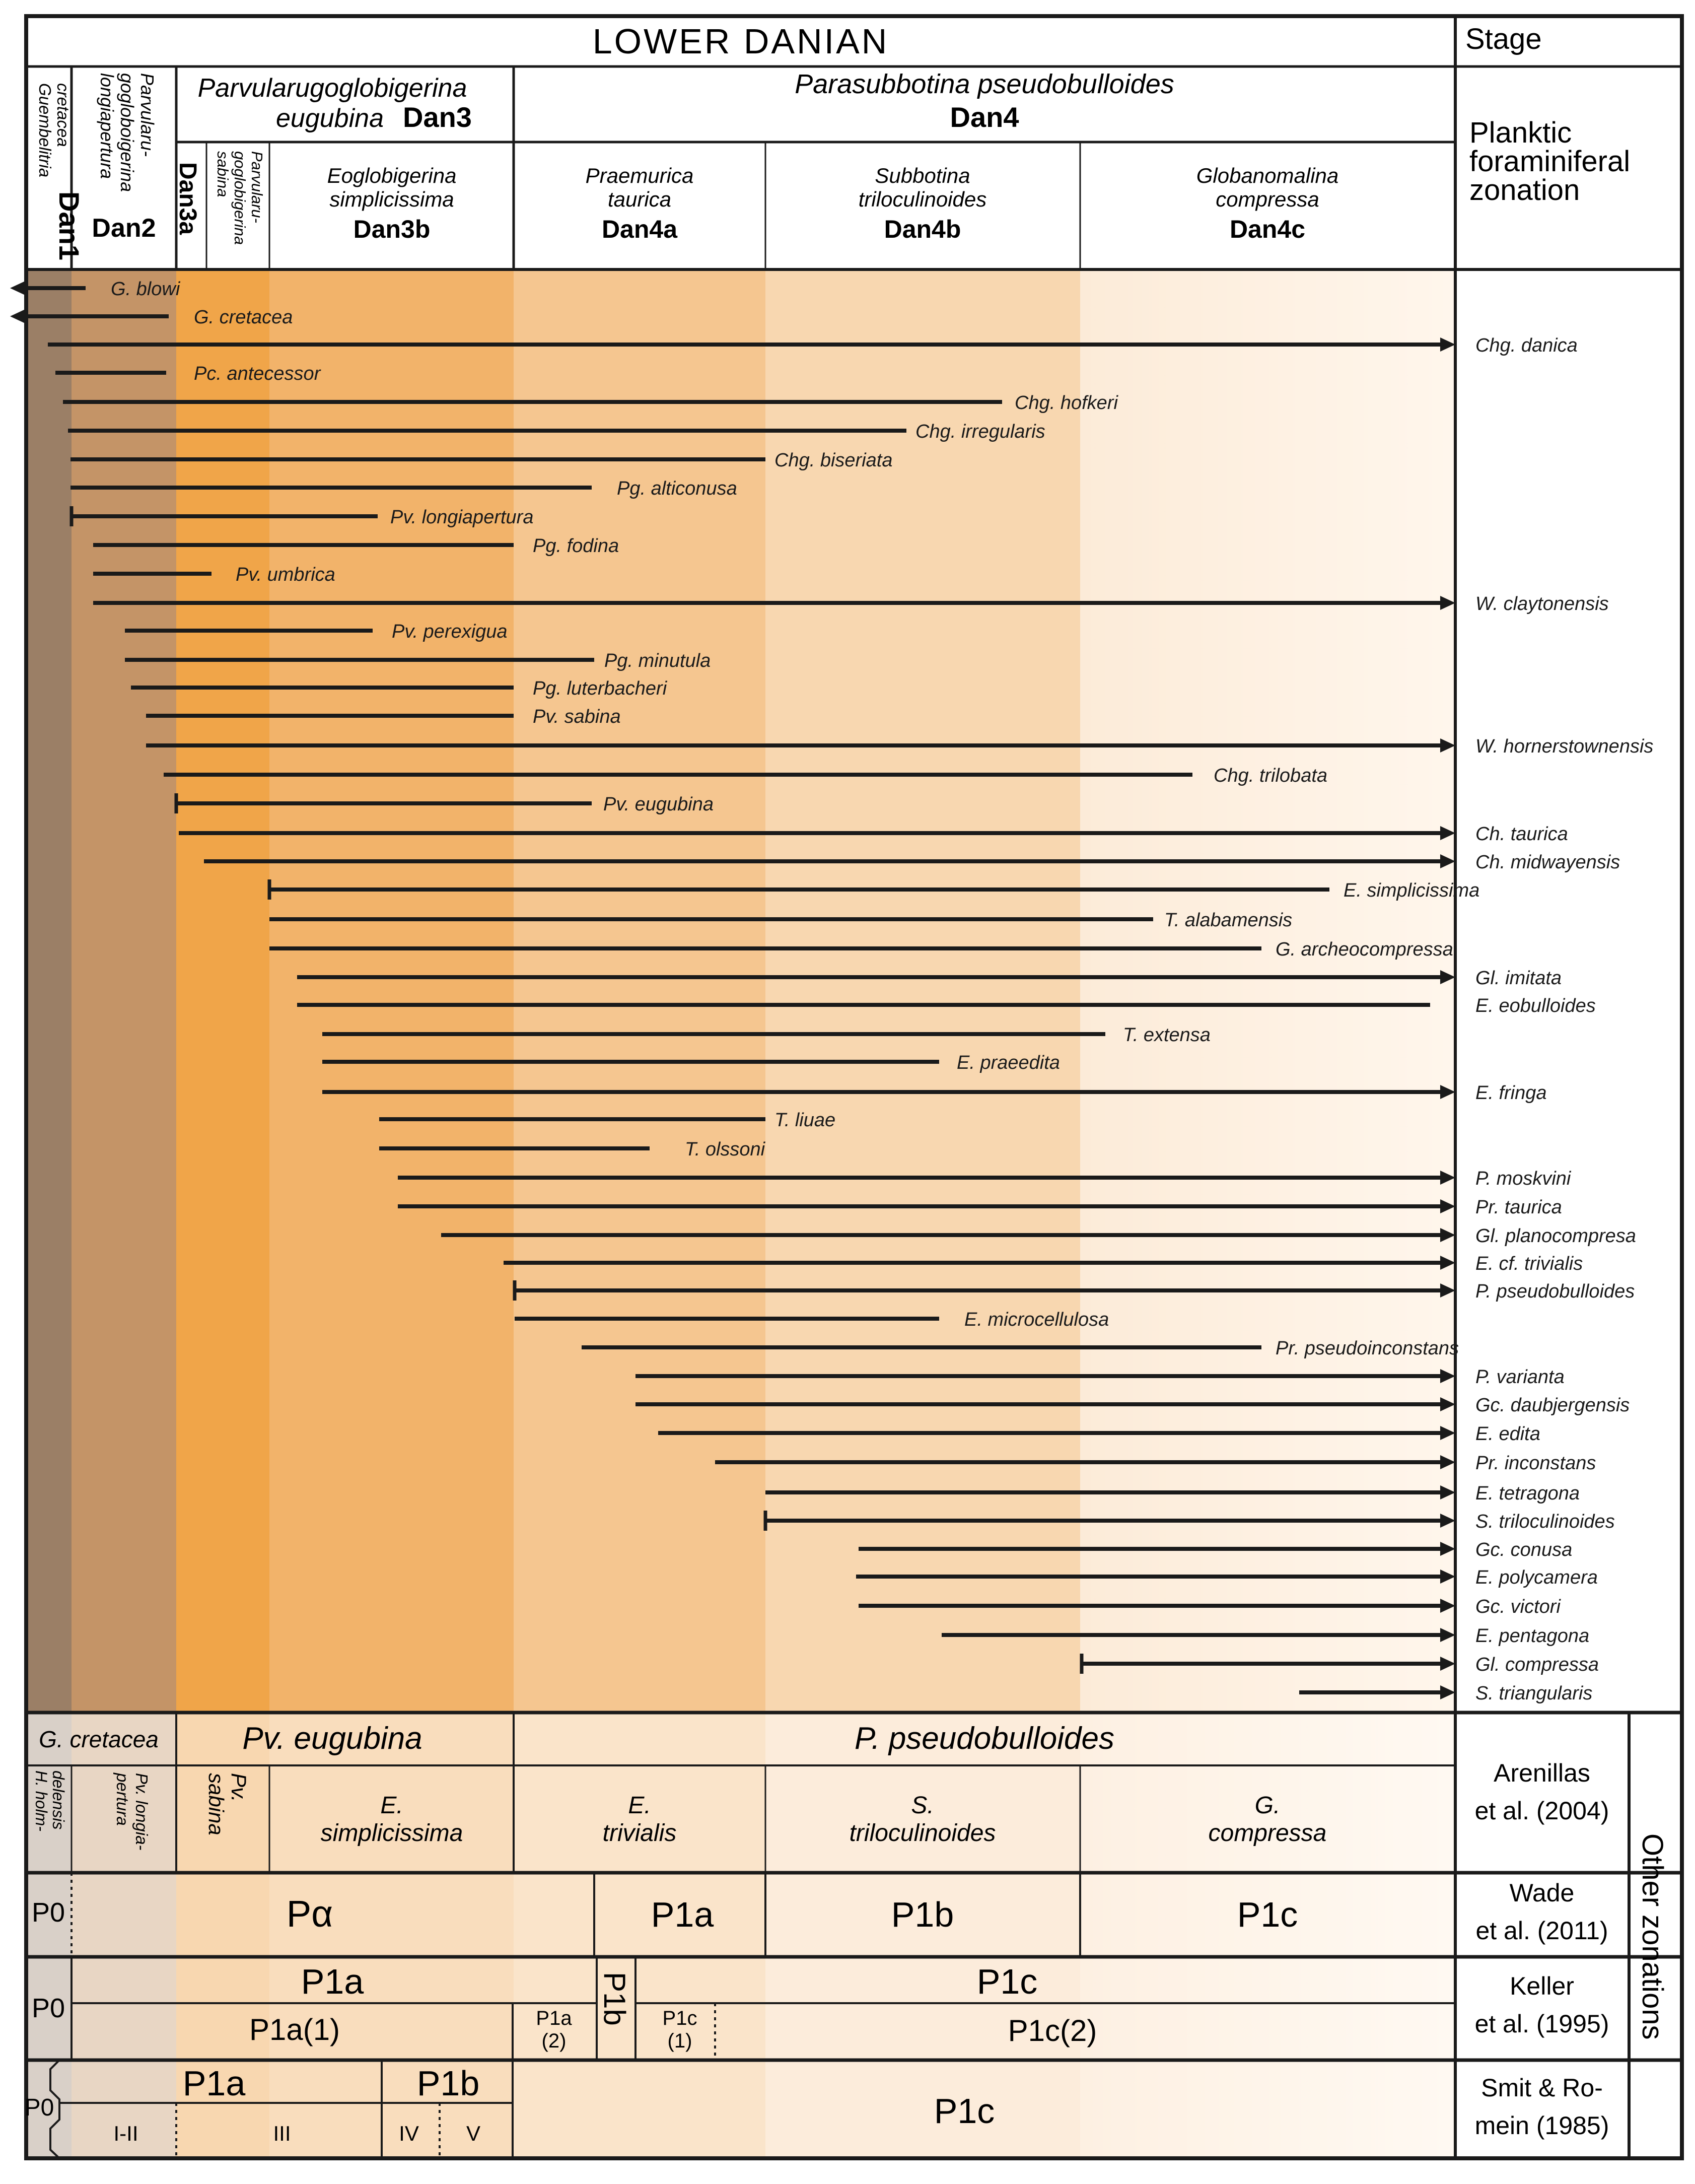  Describe the element at coordinates (1536, 1577) in the screenshot. I see `taxon-label: E. polycamera` at that location.